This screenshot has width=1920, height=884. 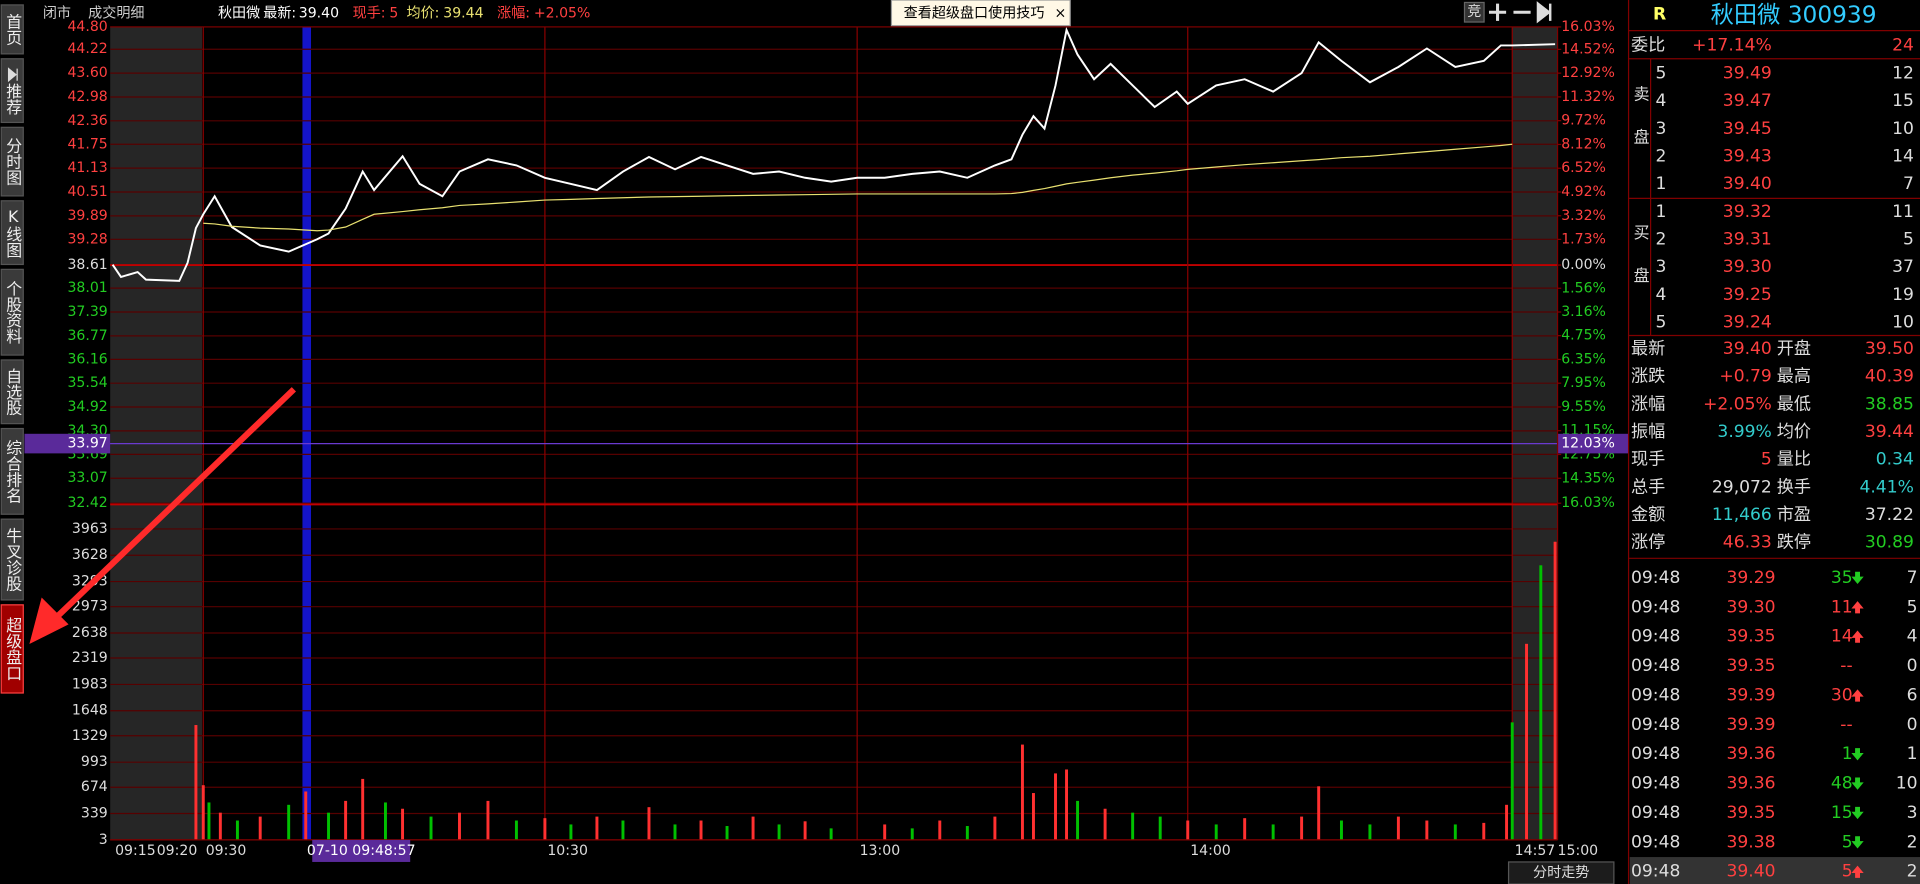 I want to click on book-volume: 11, so click(x=1903, y=212).